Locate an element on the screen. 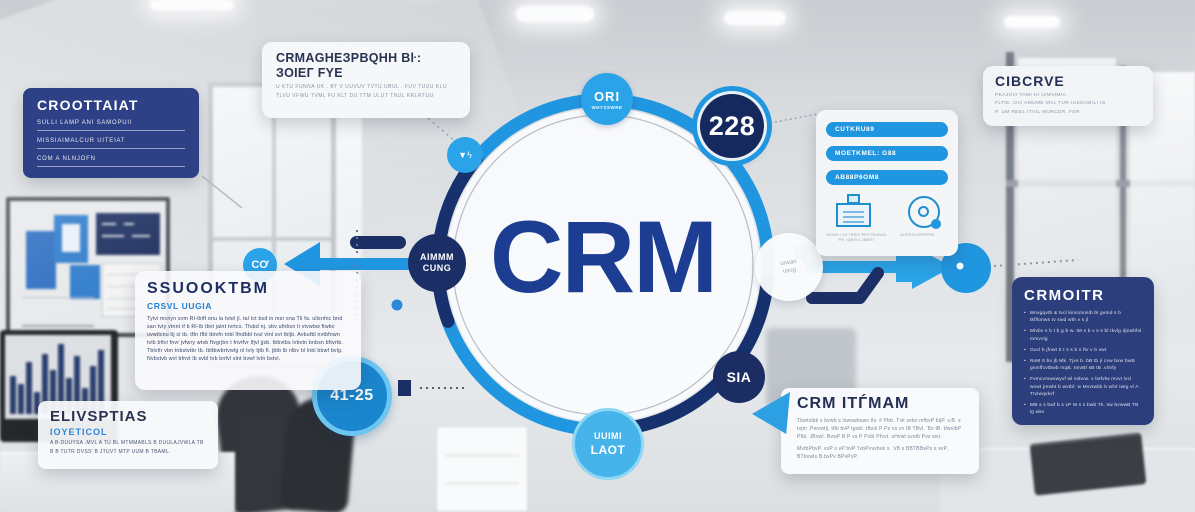 This screenshot has height=512, width=1195. card-cibcrve-line: P. UM REEL ITVIL MURCER. FER is located at coordinates (1037, 112).